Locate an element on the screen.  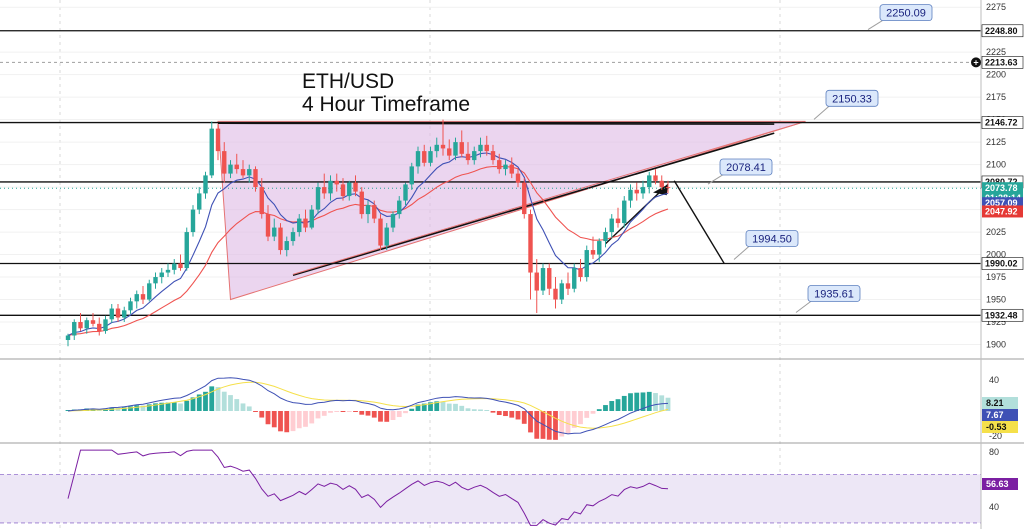
price-badge-1-box is located at coordinates (1002, 62).